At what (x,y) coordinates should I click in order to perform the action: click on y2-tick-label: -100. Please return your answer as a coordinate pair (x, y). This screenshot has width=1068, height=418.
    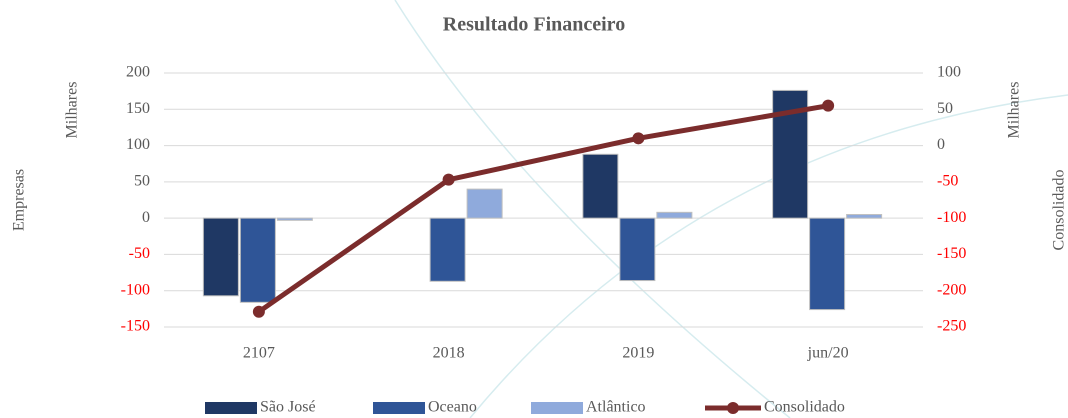
    Looking at the image, I should click on (951, 217).